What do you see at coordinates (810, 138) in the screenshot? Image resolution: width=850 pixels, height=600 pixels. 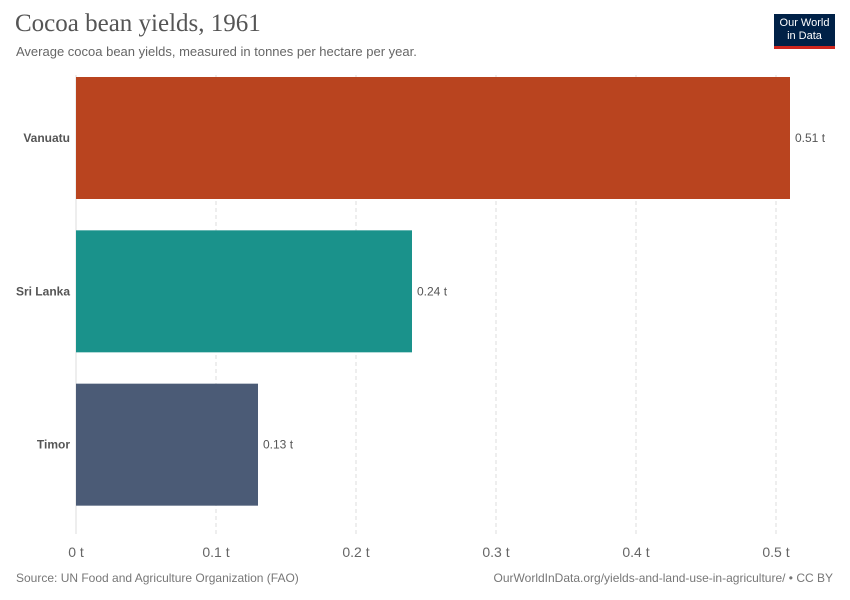 I see `data-label: 0.51 t` at bounding box center [810, 138].